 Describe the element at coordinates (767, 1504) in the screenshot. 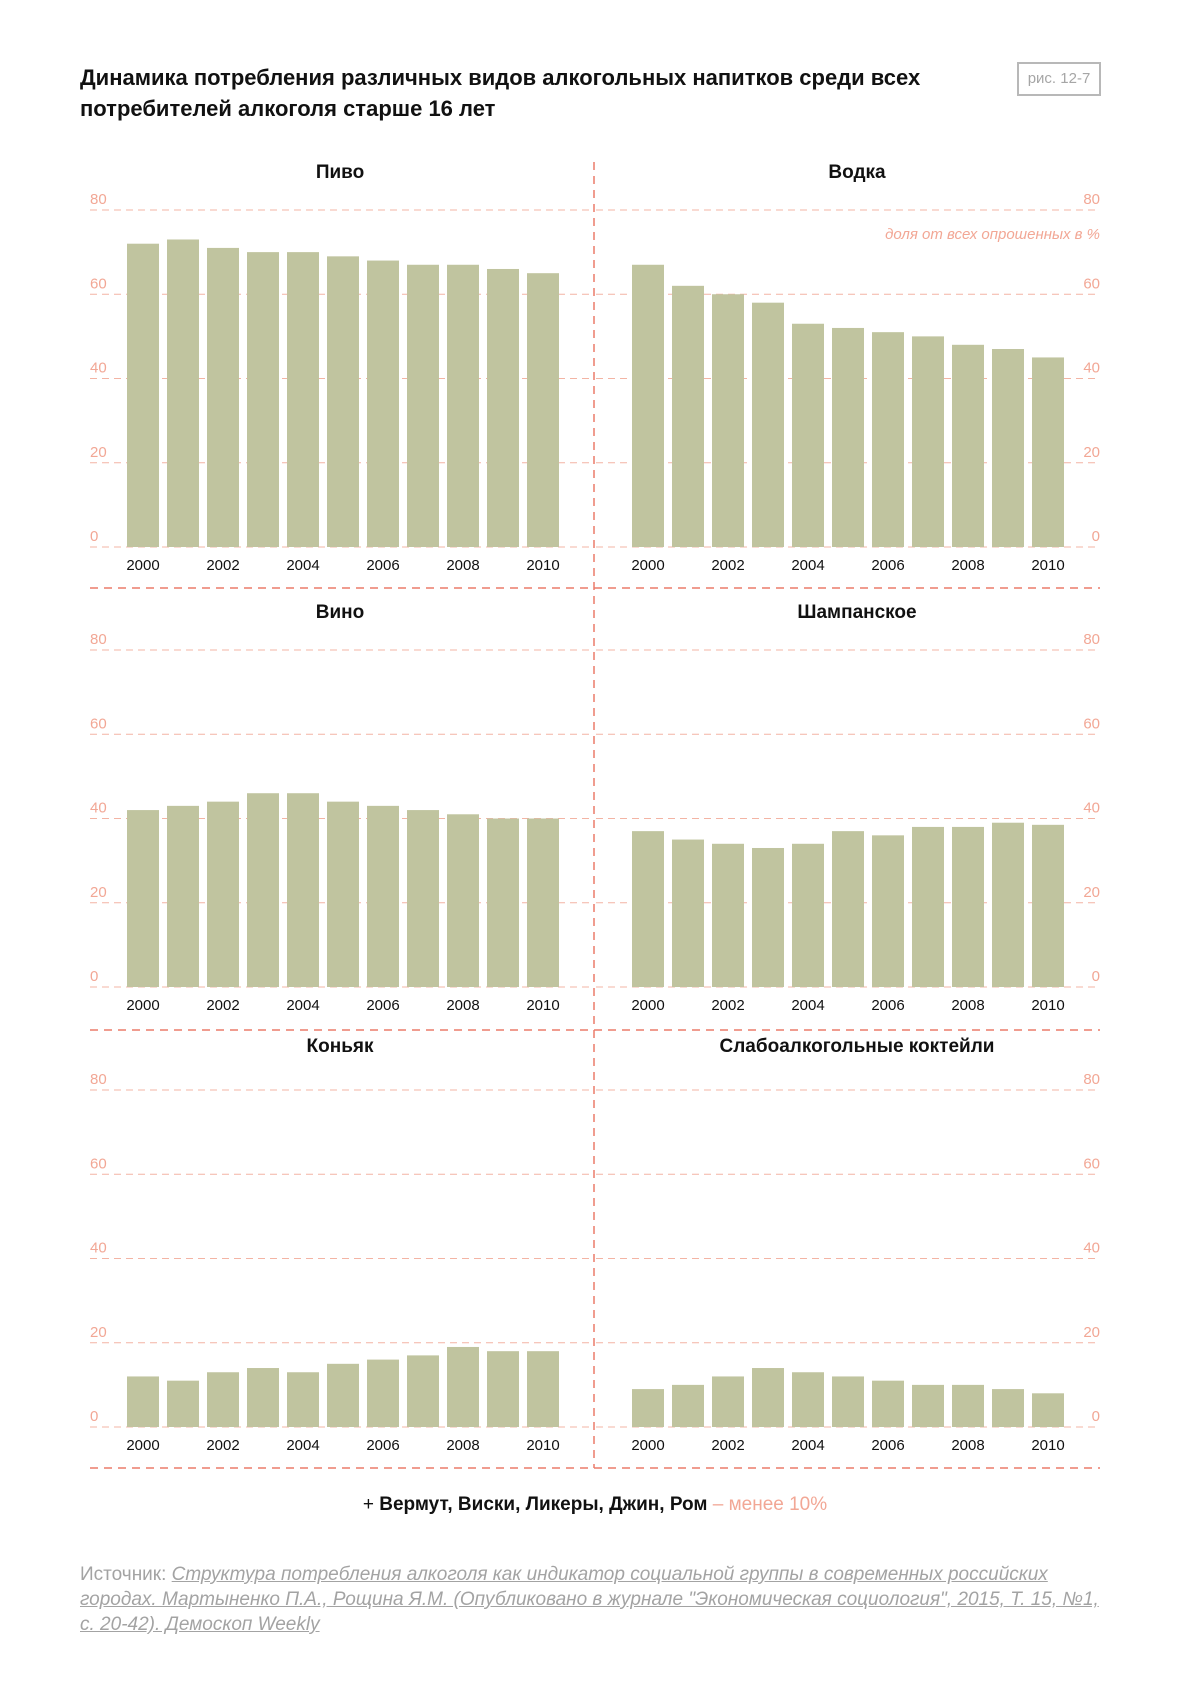

I see `note-threshold: – менее 10%` at that location.